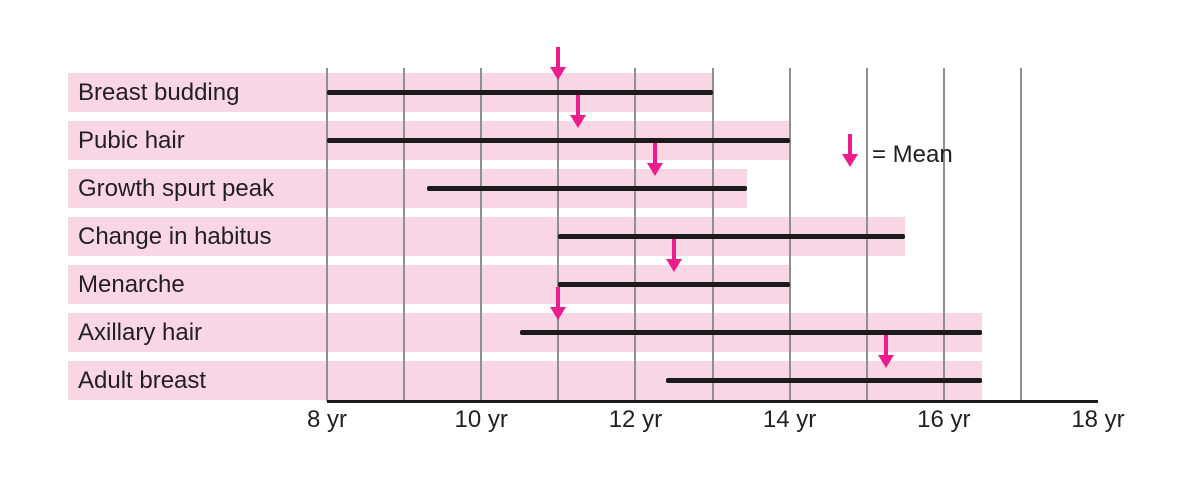 The height and width of the screenshot is (490, 1200). Describe the element at coordinates (131, 140) in the screenshot. I see `row-label: Pubic hair` at that location.